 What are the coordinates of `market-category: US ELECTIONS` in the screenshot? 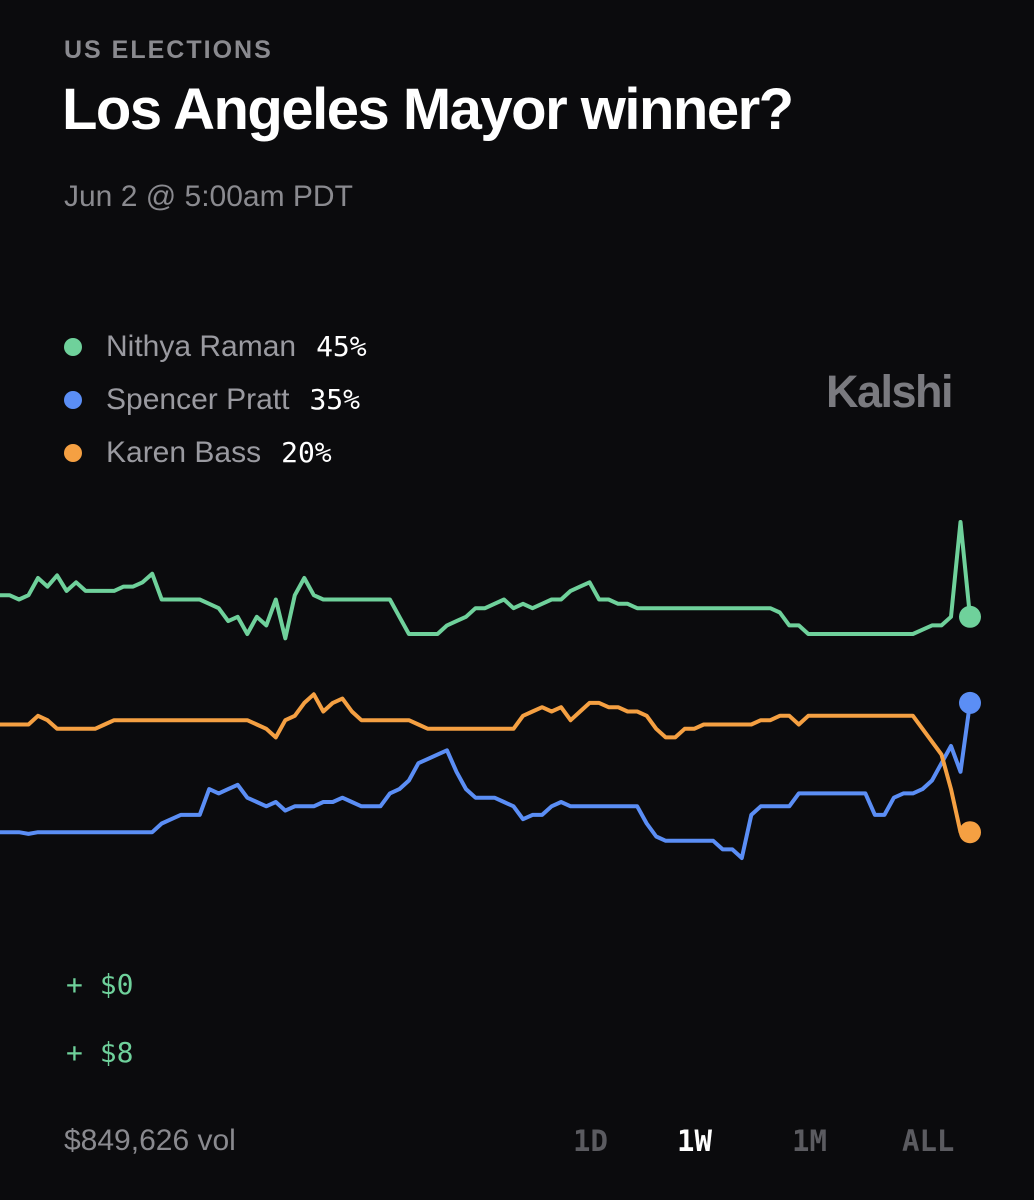 It's located at (168, 50).